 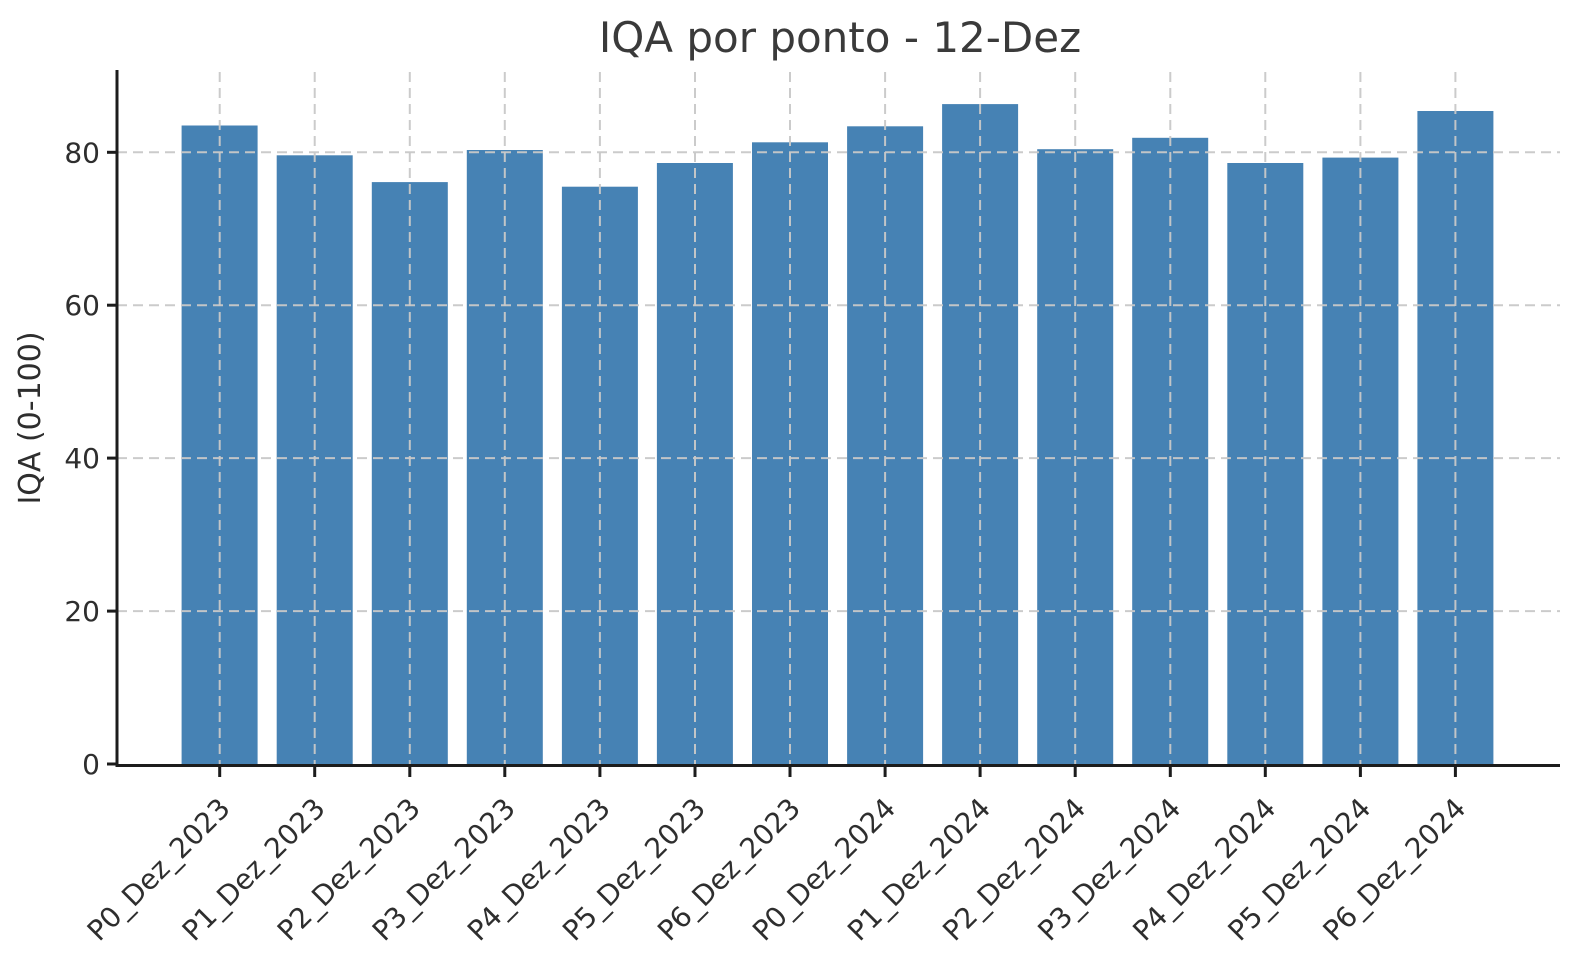 What do you see at coordinates (30, 417) in the screenshot?
I see `y-axis-label: IQA (0-100)` at bounding box center [30, 417].